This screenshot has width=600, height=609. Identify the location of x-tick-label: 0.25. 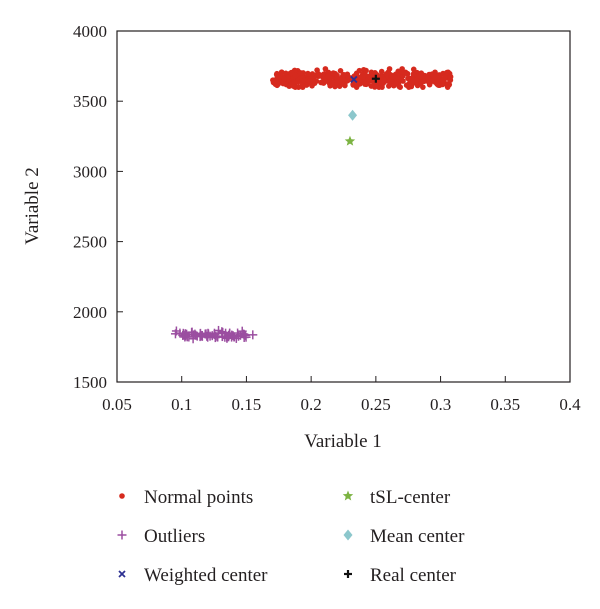
(376, 404).